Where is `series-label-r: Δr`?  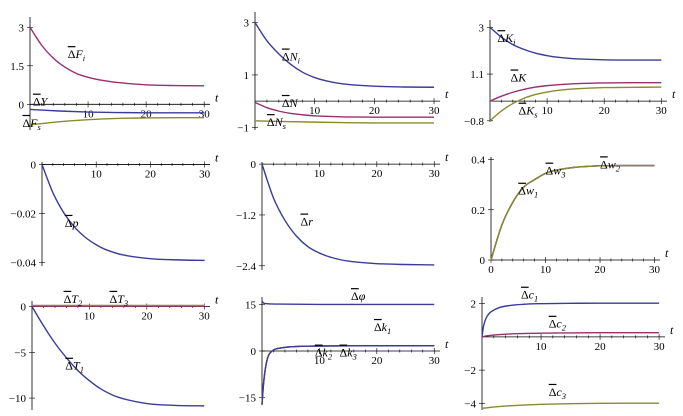 series-label-r: Δr is located at coordinates (306, 222).